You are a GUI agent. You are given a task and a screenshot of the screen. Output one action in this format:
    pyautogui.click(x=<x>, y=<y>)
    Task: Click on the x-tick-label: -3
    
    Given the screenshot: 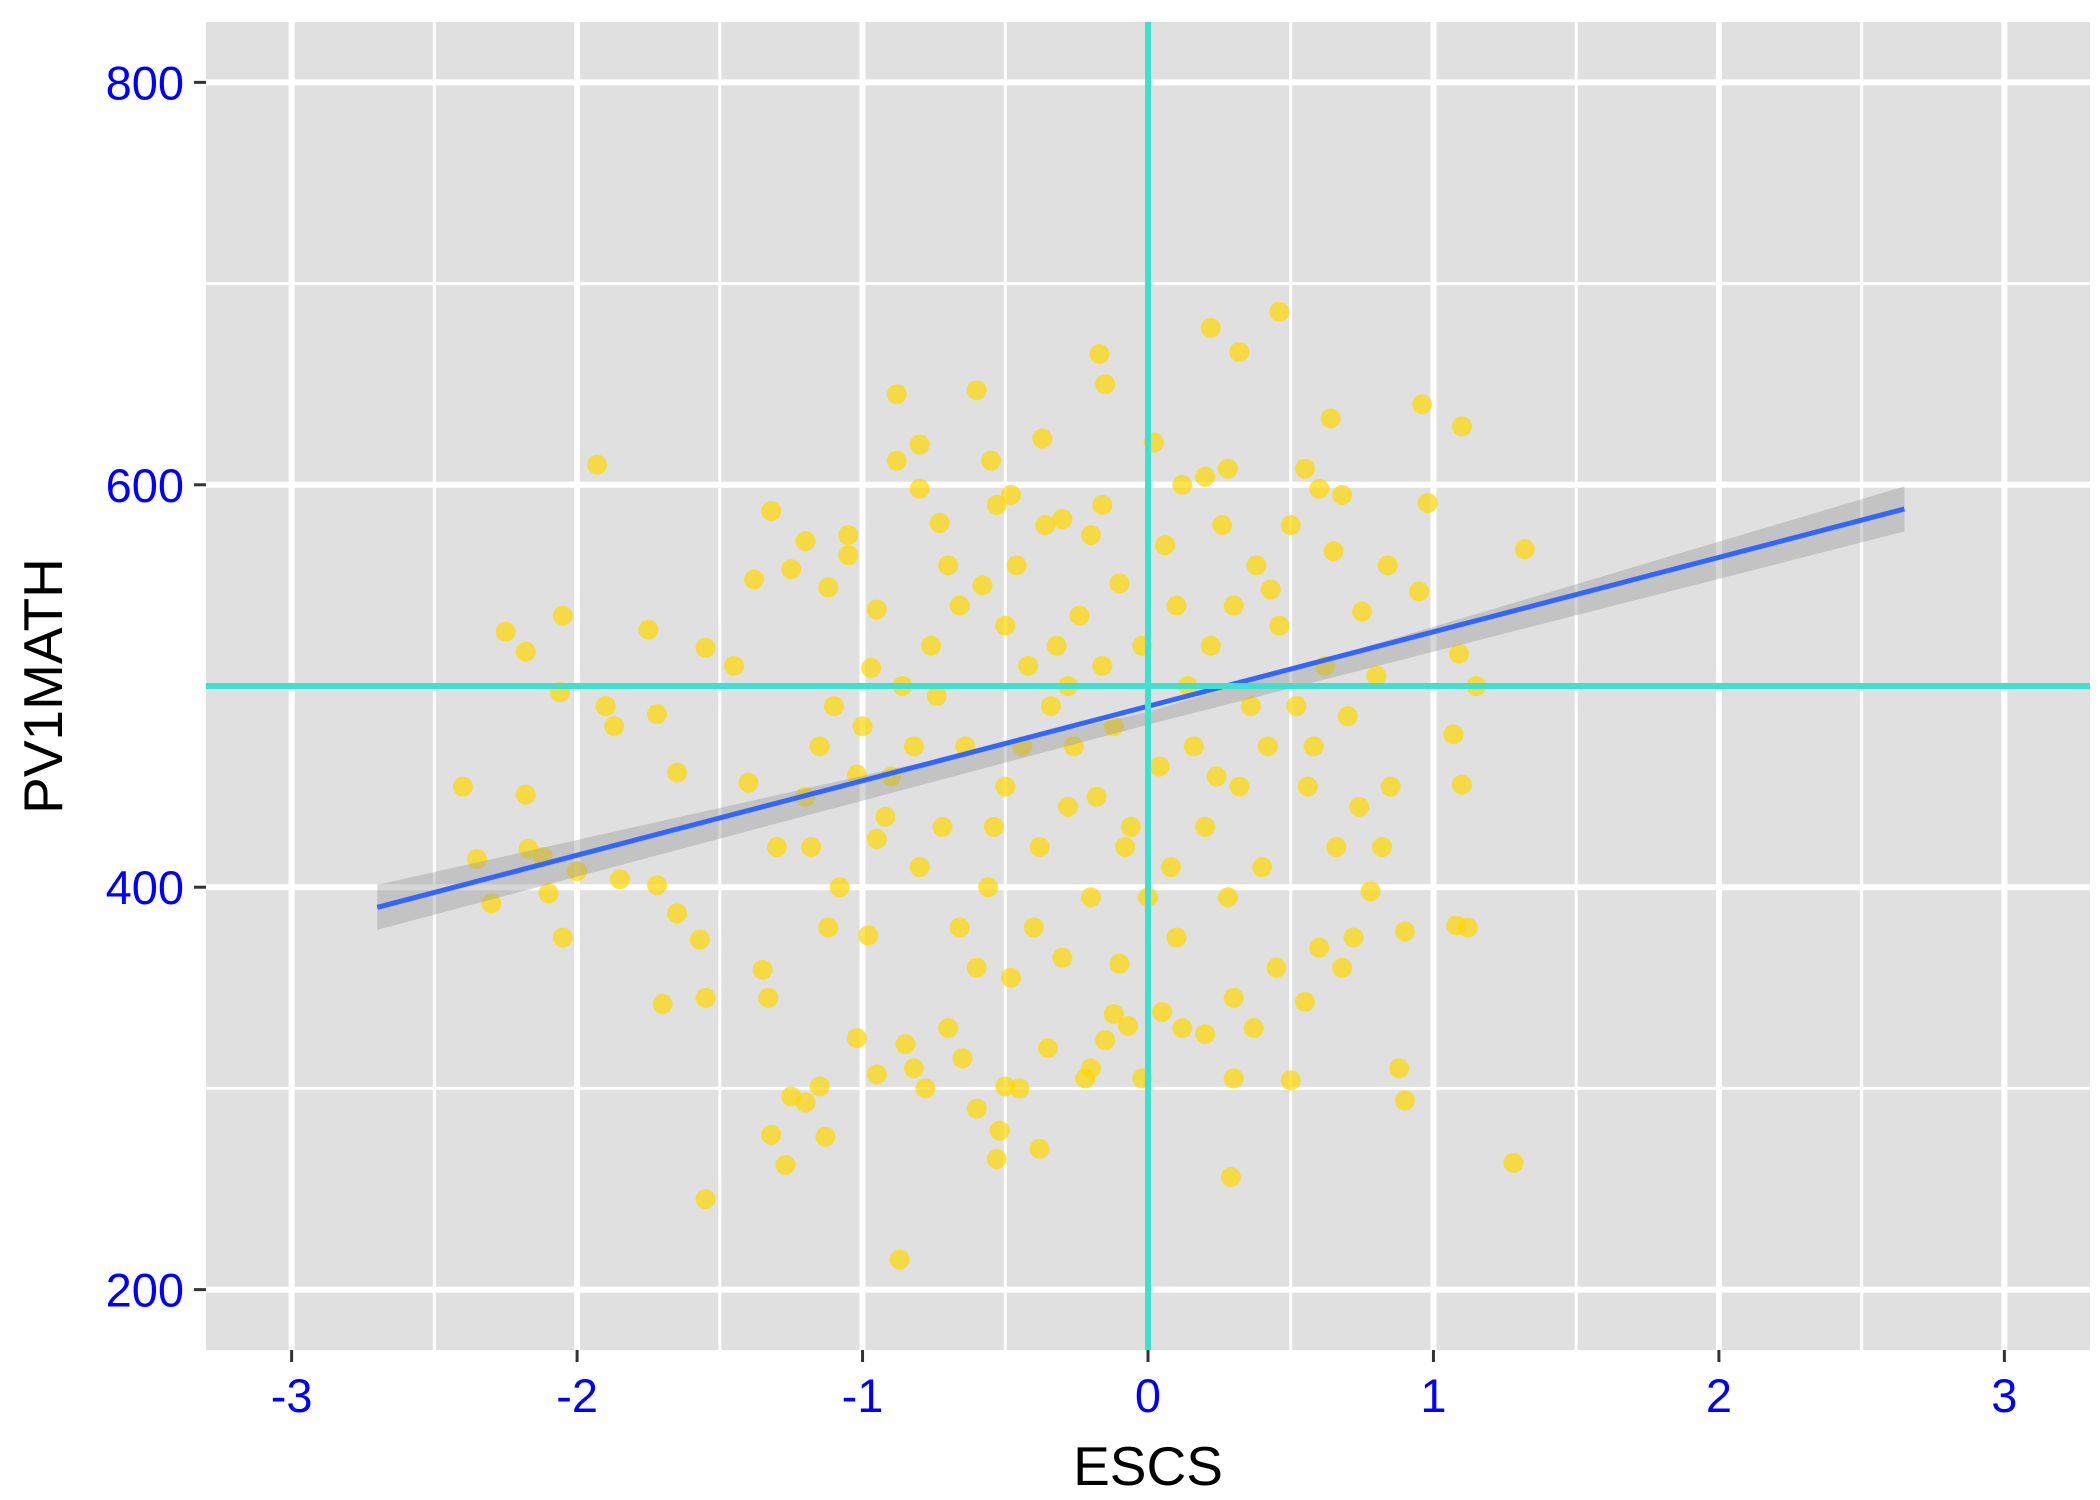 What is the action you would take?
    pyautogui.click(x=292, y=1395)
    